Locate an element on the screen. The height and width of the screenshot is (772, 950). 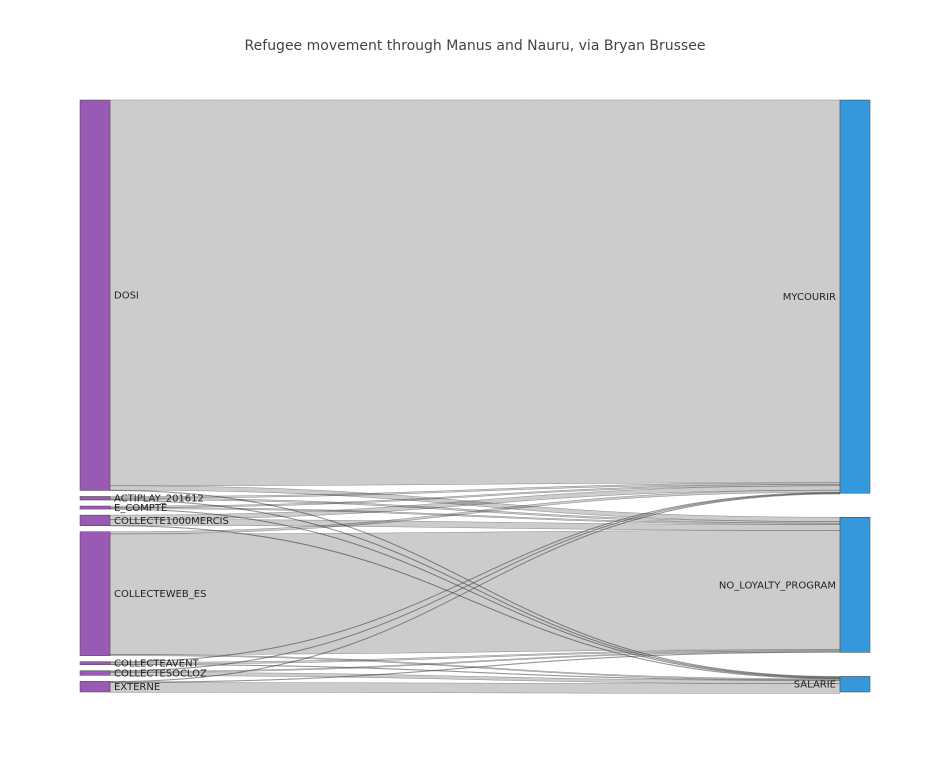
sankey-node-e_compte is located at coordinates (95, 507).